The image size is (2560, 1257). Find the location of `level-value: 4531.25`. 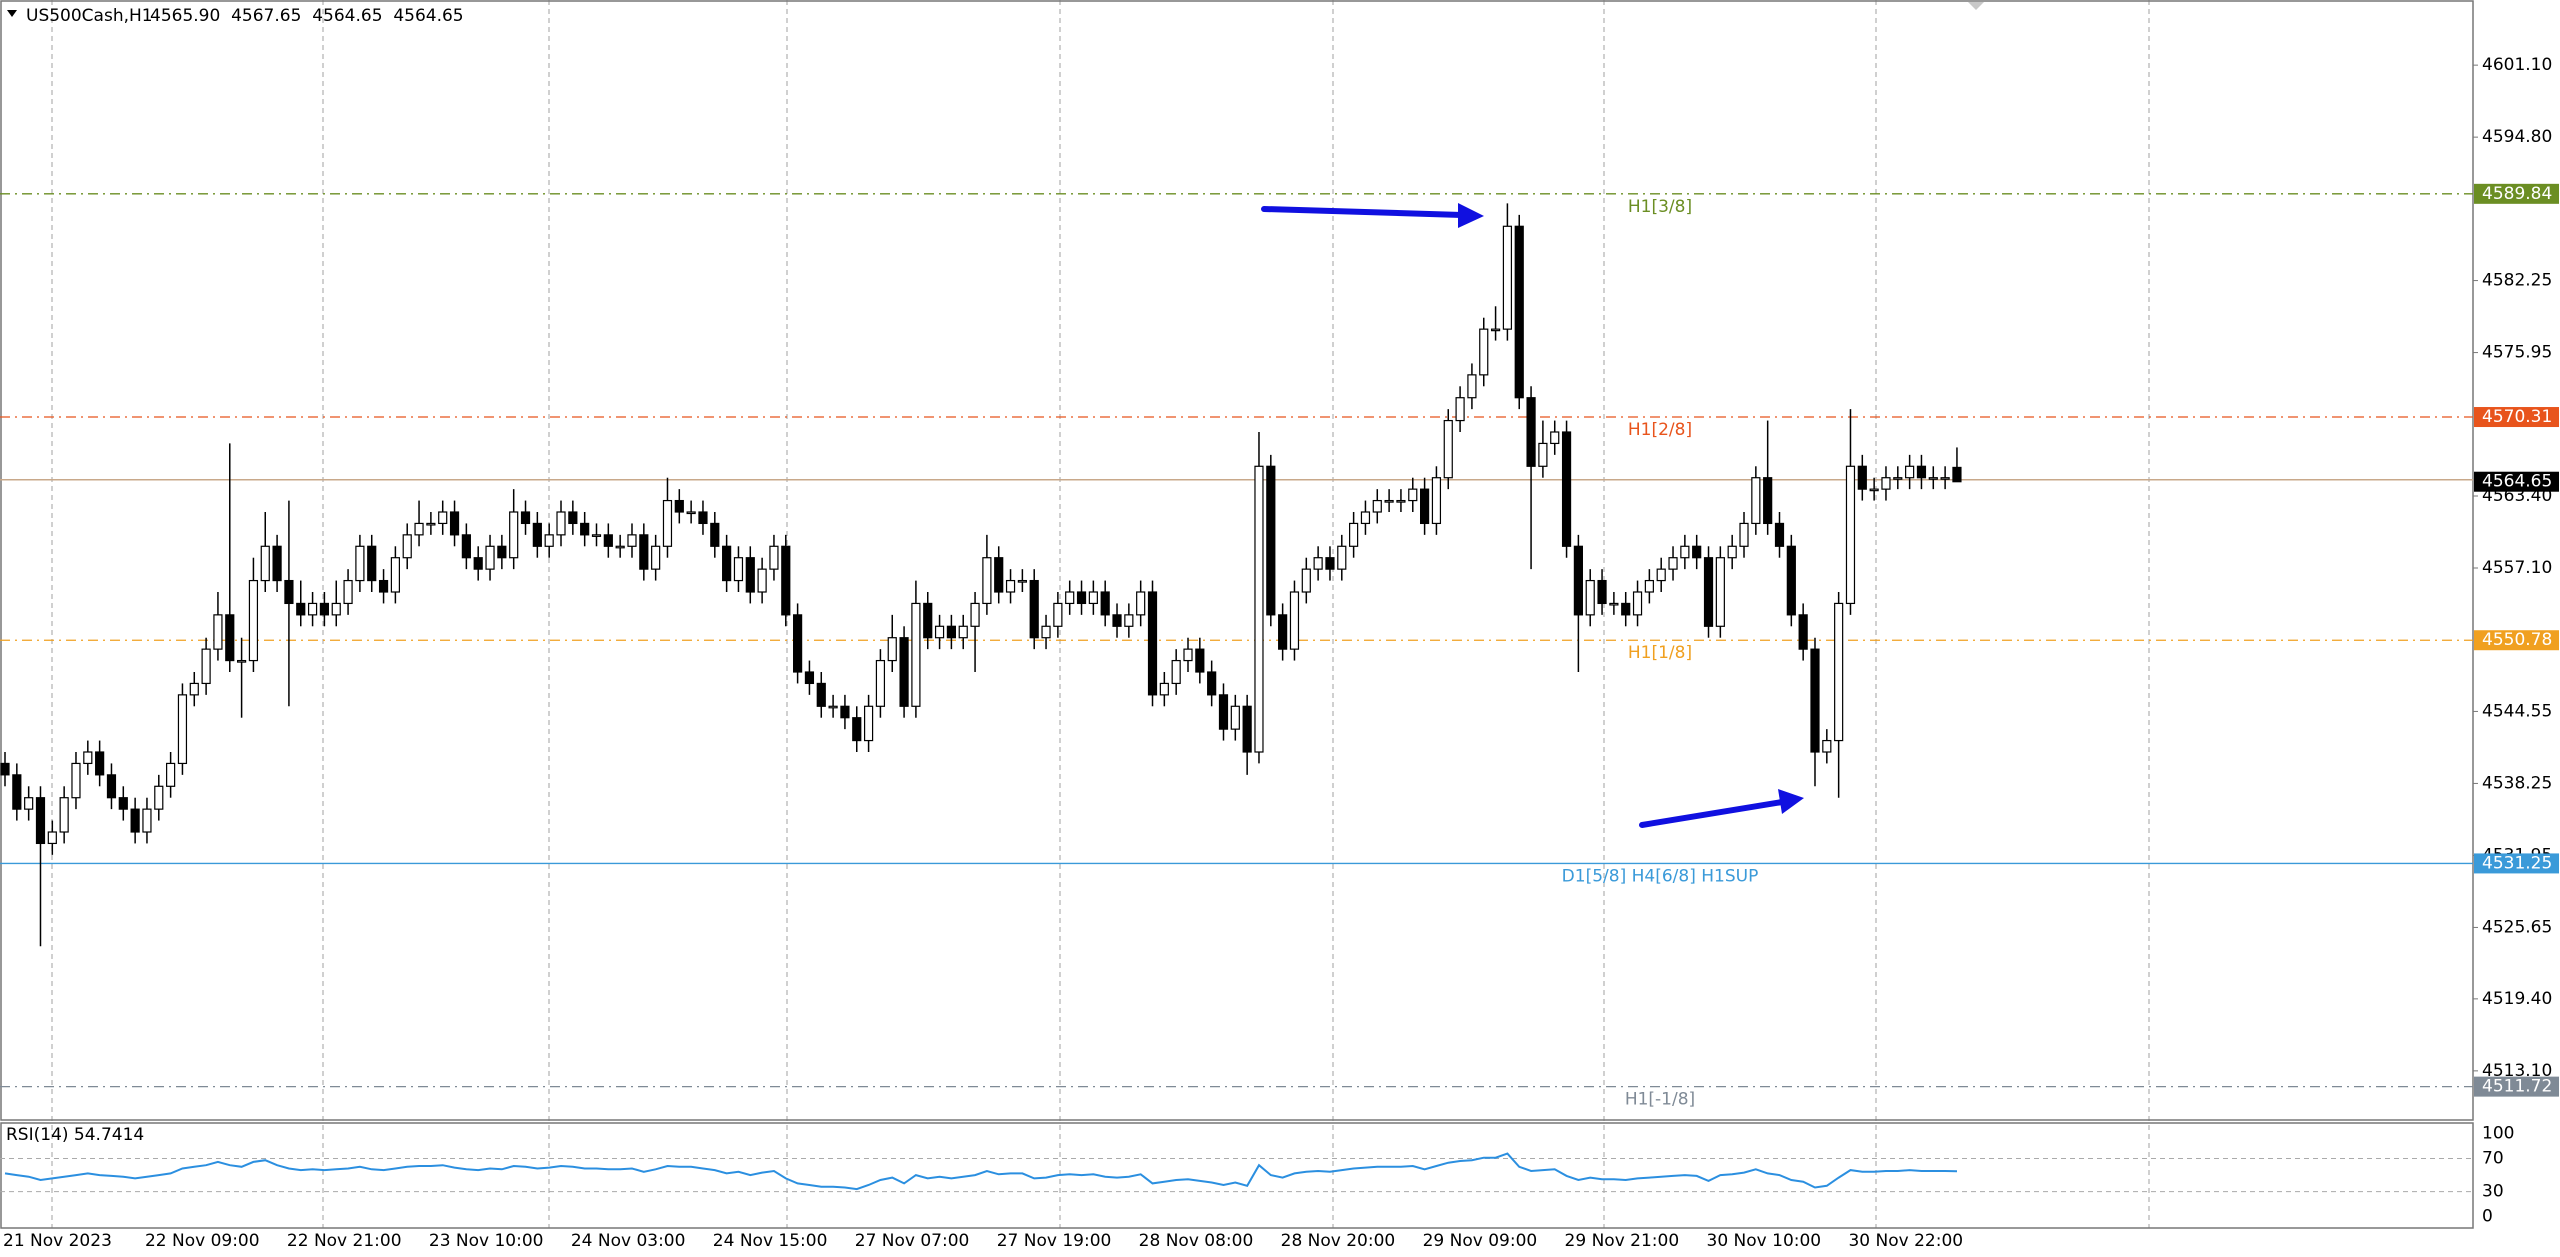

level-value: 4531.25 is located at coordinates (2517, 863).